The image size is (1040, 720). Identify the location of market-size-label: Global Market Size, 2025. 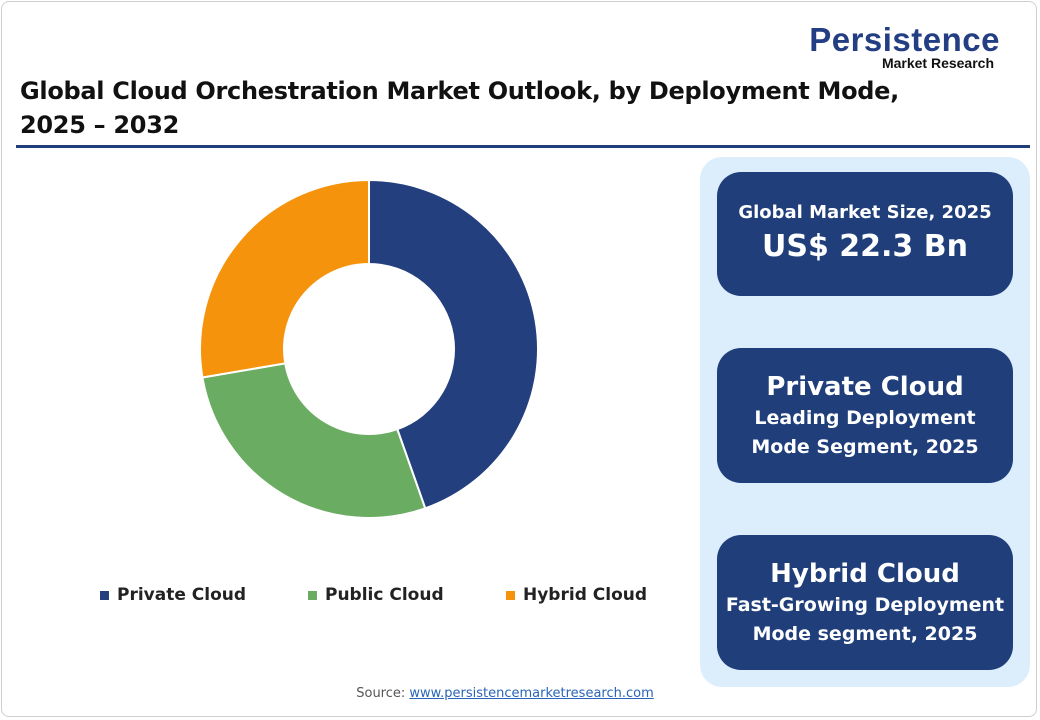
(865, 212).